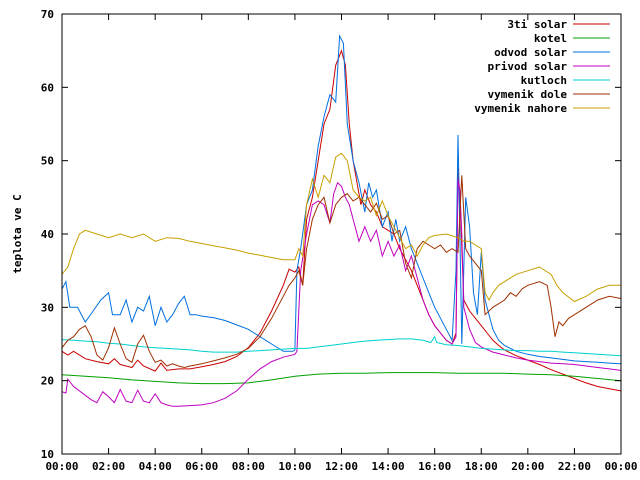 This screenshot has width=640, height=480. I want to click on series-line-kotel, so click(341, 378).